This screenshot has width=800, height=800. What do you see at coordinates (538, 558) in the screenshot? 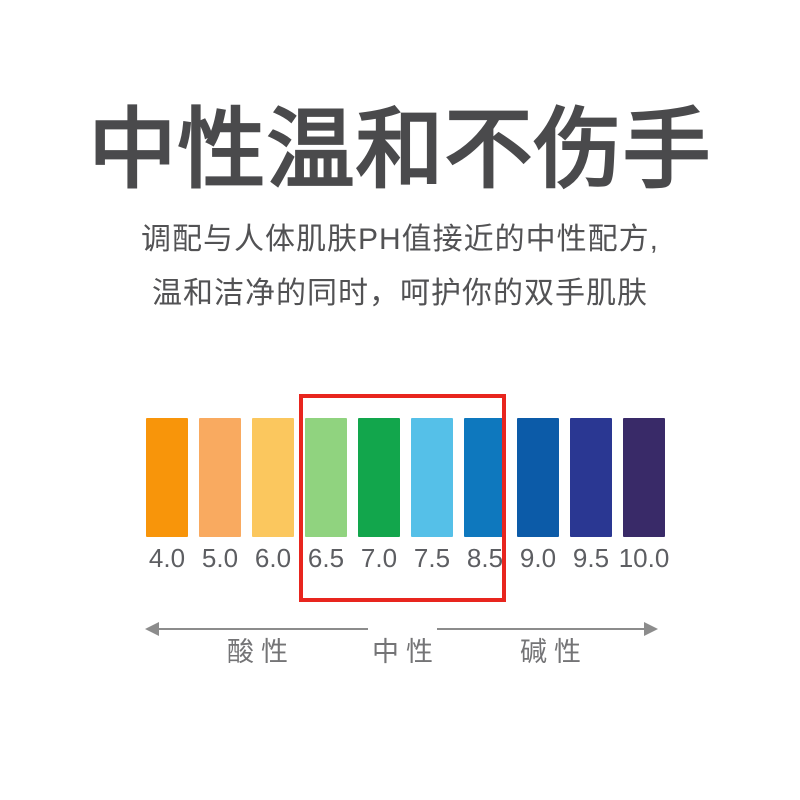
I see `ph-bar-label: 9.0` at bounding box center [538, 558].